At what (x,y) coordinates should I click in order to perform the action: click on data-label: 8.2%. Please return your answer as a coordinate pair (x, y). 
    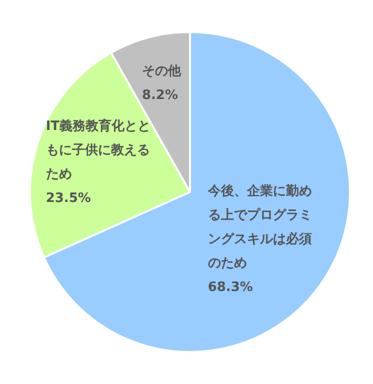
    Looking at the image, I should click on (161, 95).